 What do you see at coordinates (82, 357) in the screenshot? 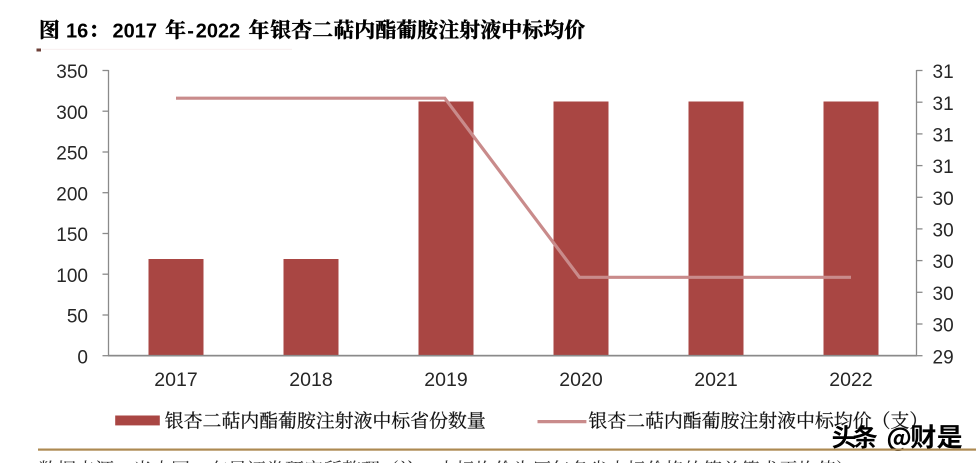
I see `svg-text: 0` at bounding box center [82, 357].